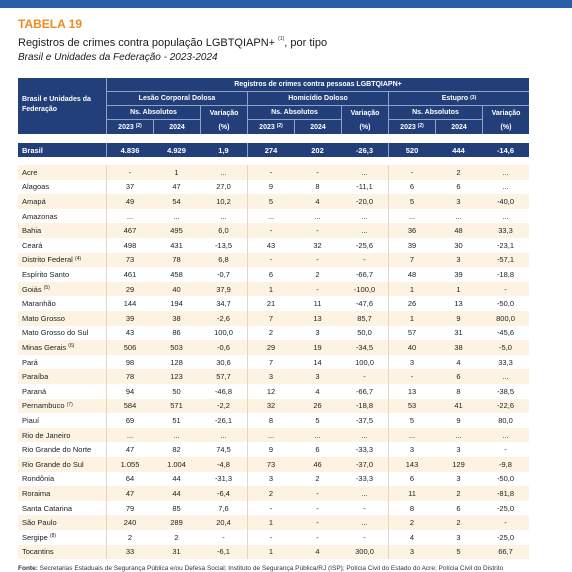 The height and width of the screenshot is (572, 572). I want to click on row-name-text: Amazonas, so click(40, 216).